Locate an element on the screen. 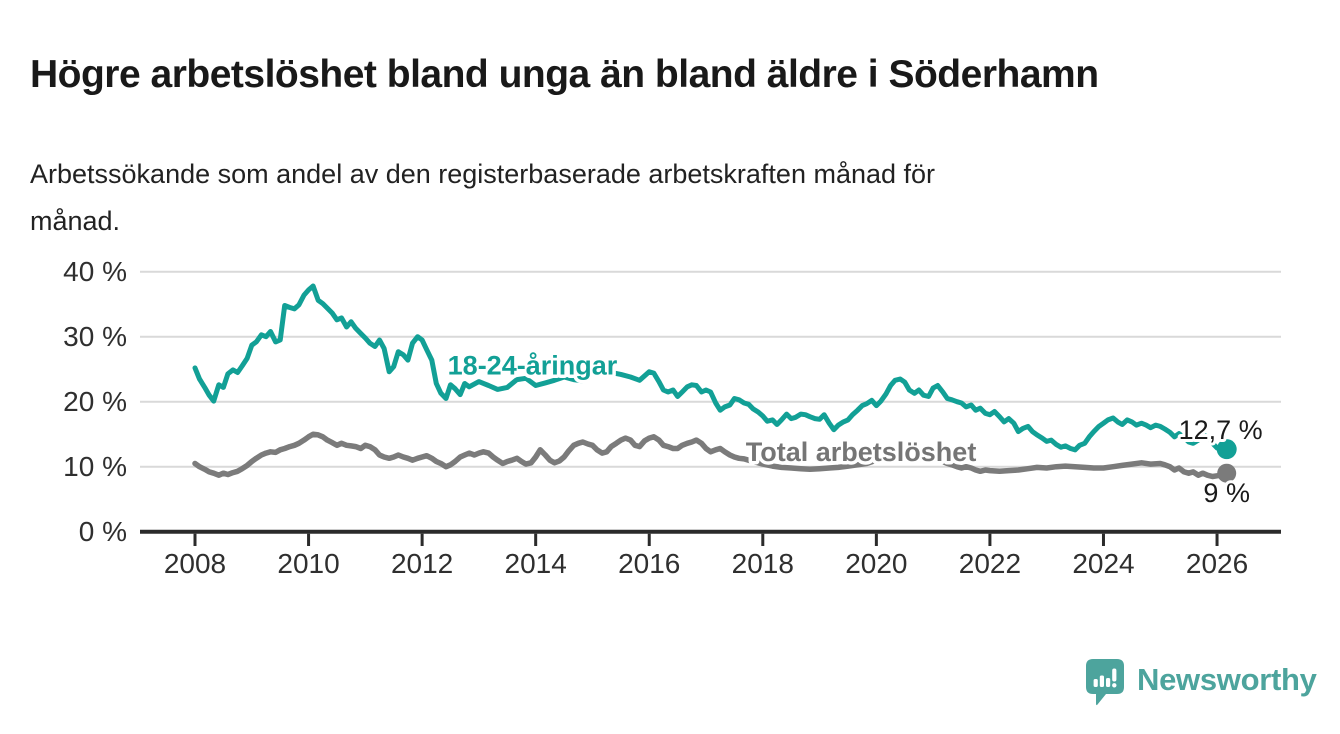 The image size is (1340, 734). series-label-total: Total arbetslöshet is located at coordinates (861, 452).